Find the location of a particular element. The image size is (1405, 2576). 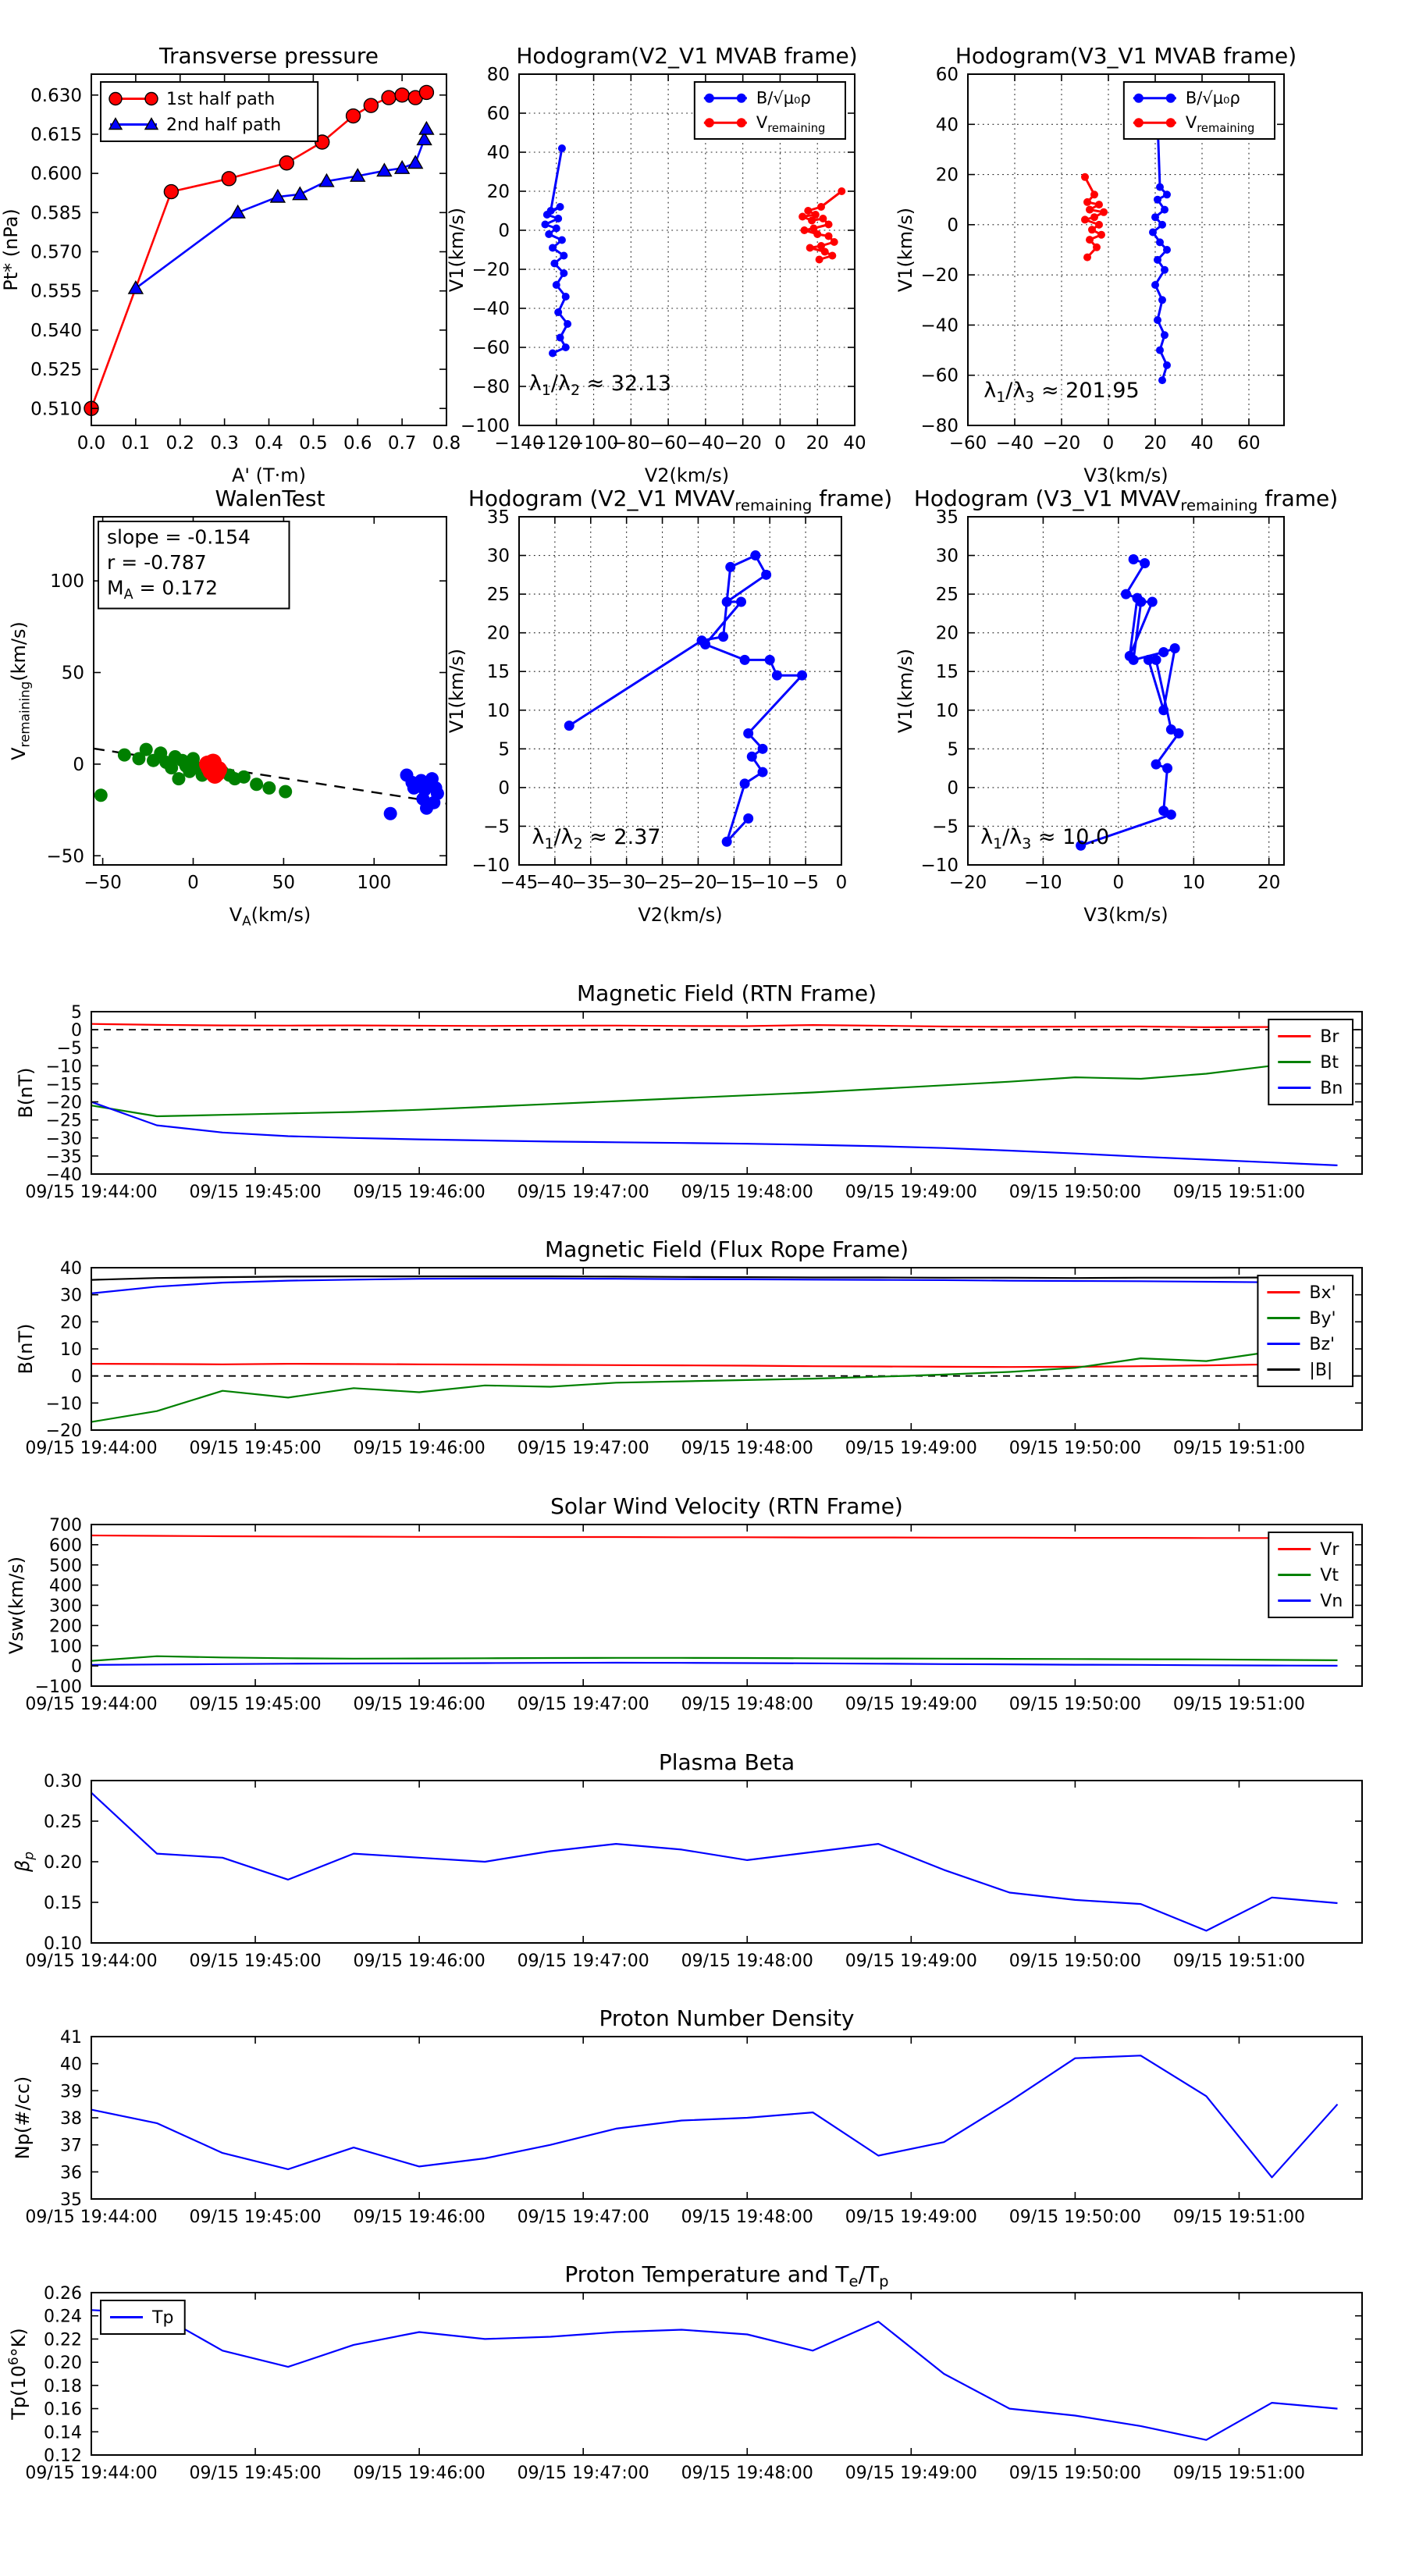

svg-text: 09/15 19:48:00 is located at coordinates (747, 1448).